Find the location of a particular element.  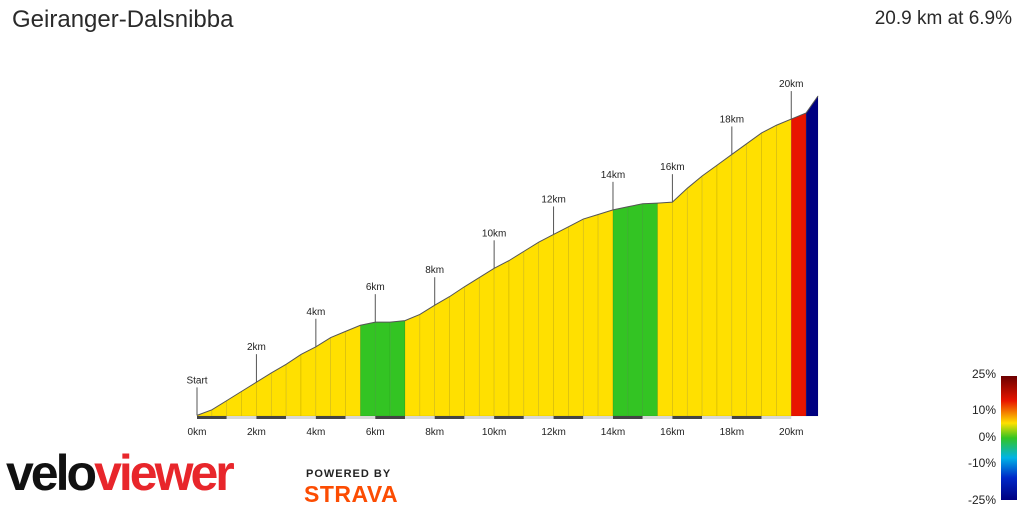

km-marker-label: 16km is located at coordinates (672, 167).